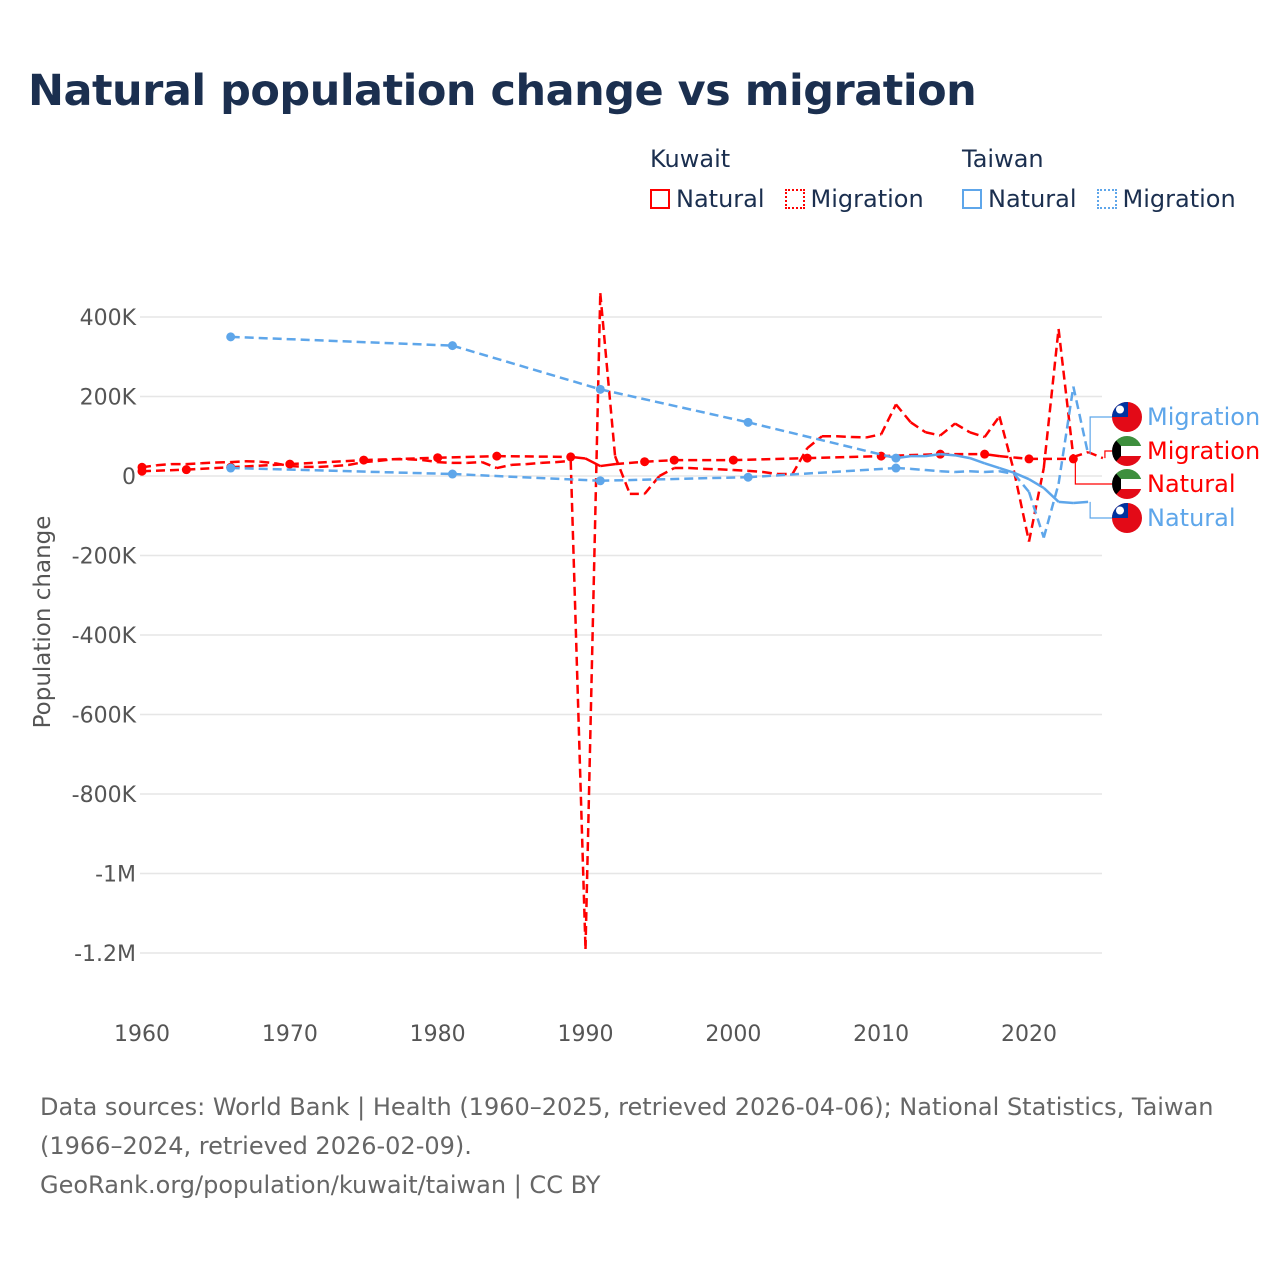  Describe the element at coordinates (104, 636) in the screenshot. I see `y-tick-label: -400K` at that location.